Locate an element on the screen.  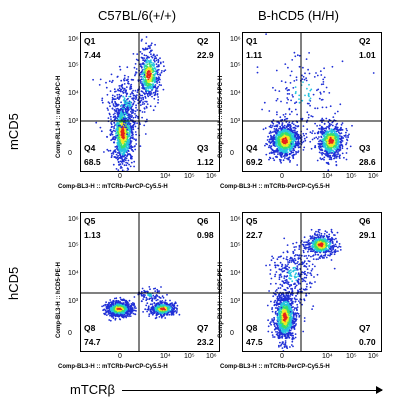
scatter-plot-area: Q1 7.44 Q2 22.9 Q3 1.12 Q4 68.5 is located at coordinates (150, 102).